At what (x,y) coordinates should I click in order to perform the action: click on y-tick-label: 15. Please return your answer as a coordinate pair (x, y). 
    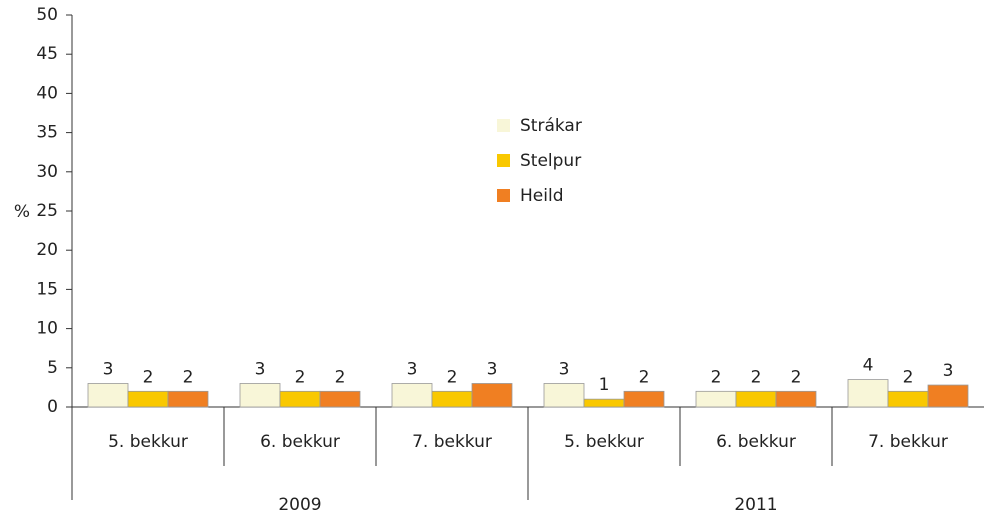
    Looking at the image, I should click on (47, 289).